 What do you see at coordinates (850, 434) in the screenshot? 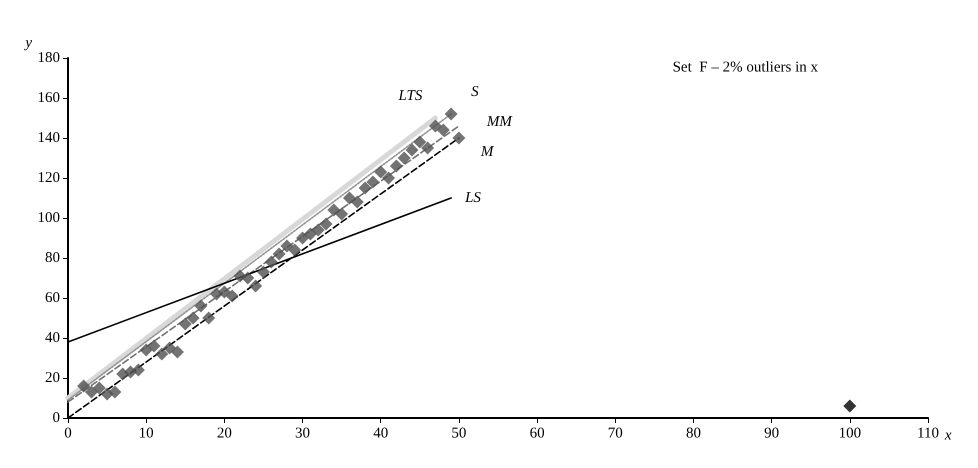
I see `x-tick-label: 100` at bounding box center [850, 434].